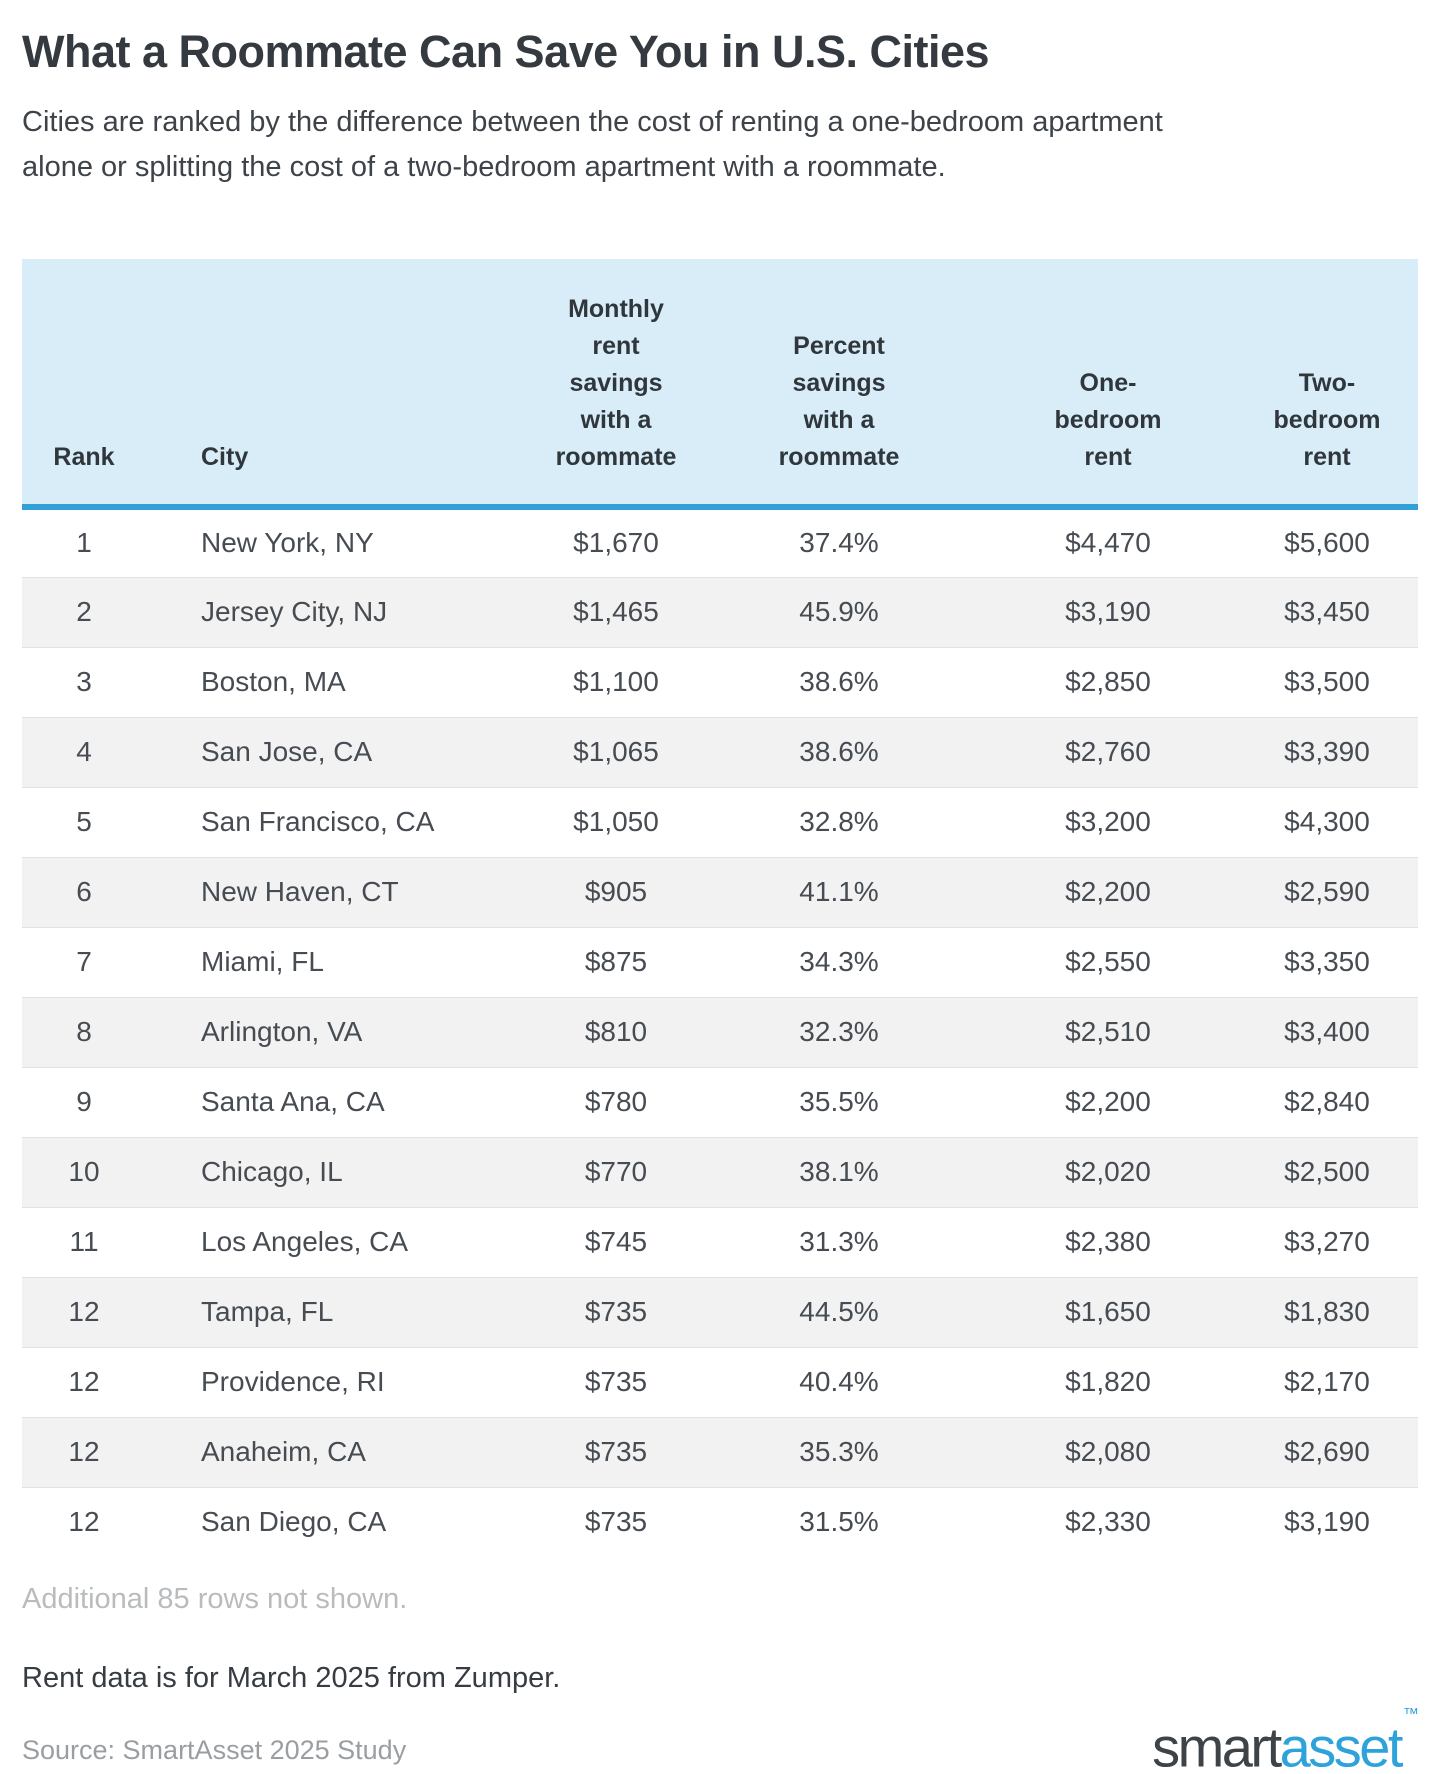 This screenshot has height=1774, width=1440. What do you see at coordinates (1108, 1451) in the screenshot?
I see `cell-one-bedroom-rent: $2,080` at bounding box center [1108, 1451].